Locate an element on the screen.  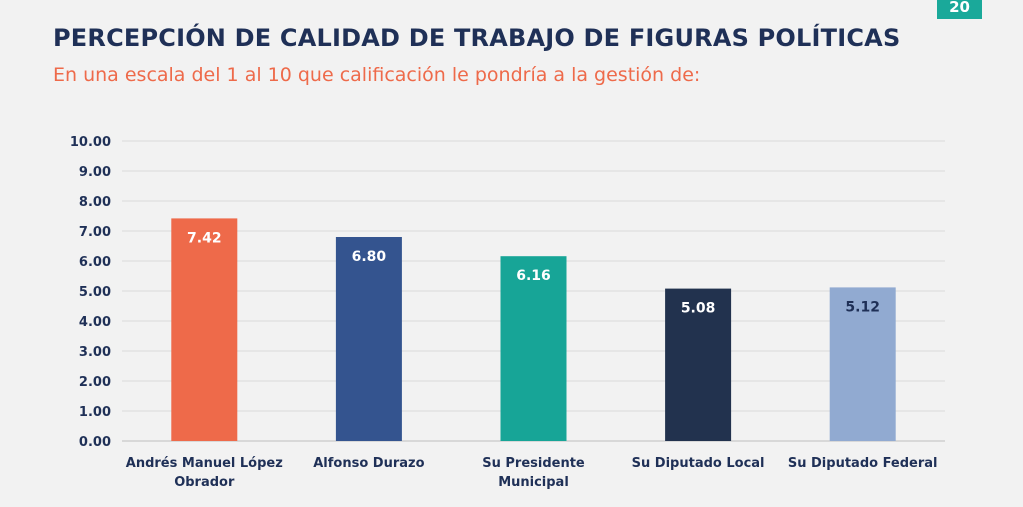
y-tick-label: 0.00 is located at coordinates (95, 442).